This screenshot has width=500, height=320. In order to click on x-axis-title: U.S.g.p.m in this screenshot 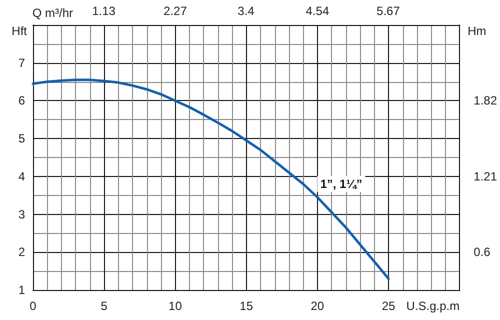, I will do `click(433, 306)`.